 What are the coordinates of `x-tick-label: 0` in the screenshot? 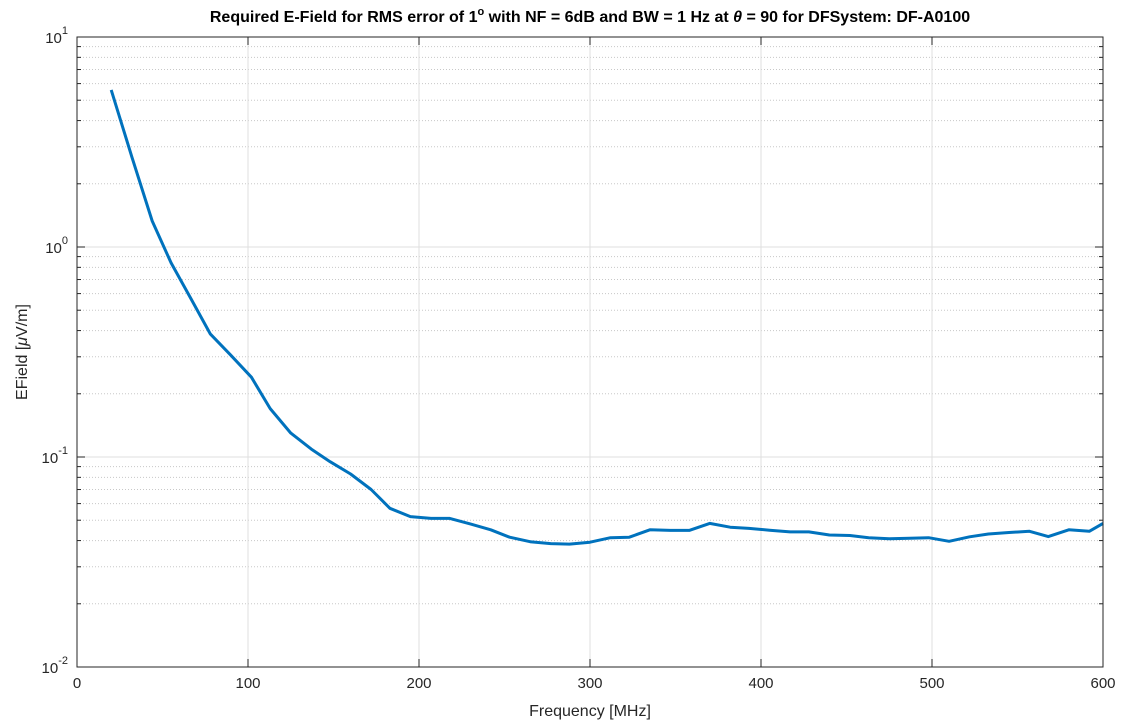 It's located at (77, 683).